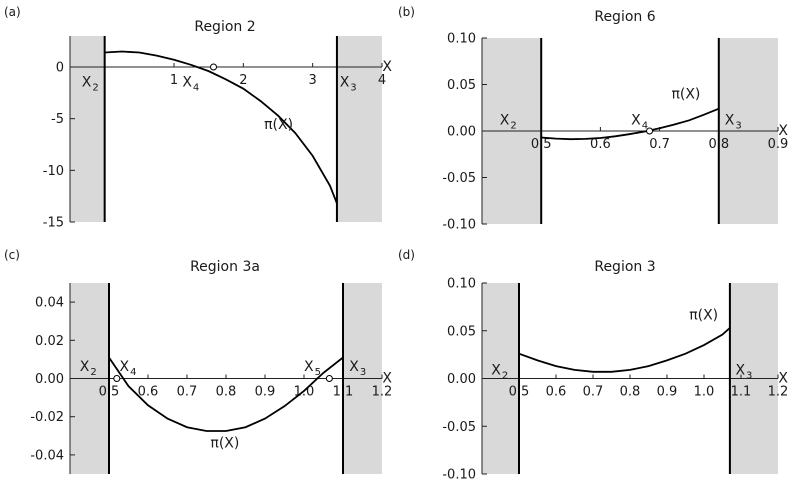 The height and width of the screenshot is (485, 790). What do you see at coordinates (12, 12) in the screenshot?
I see `panel-label: (a)` at bounding box center [12, 12].